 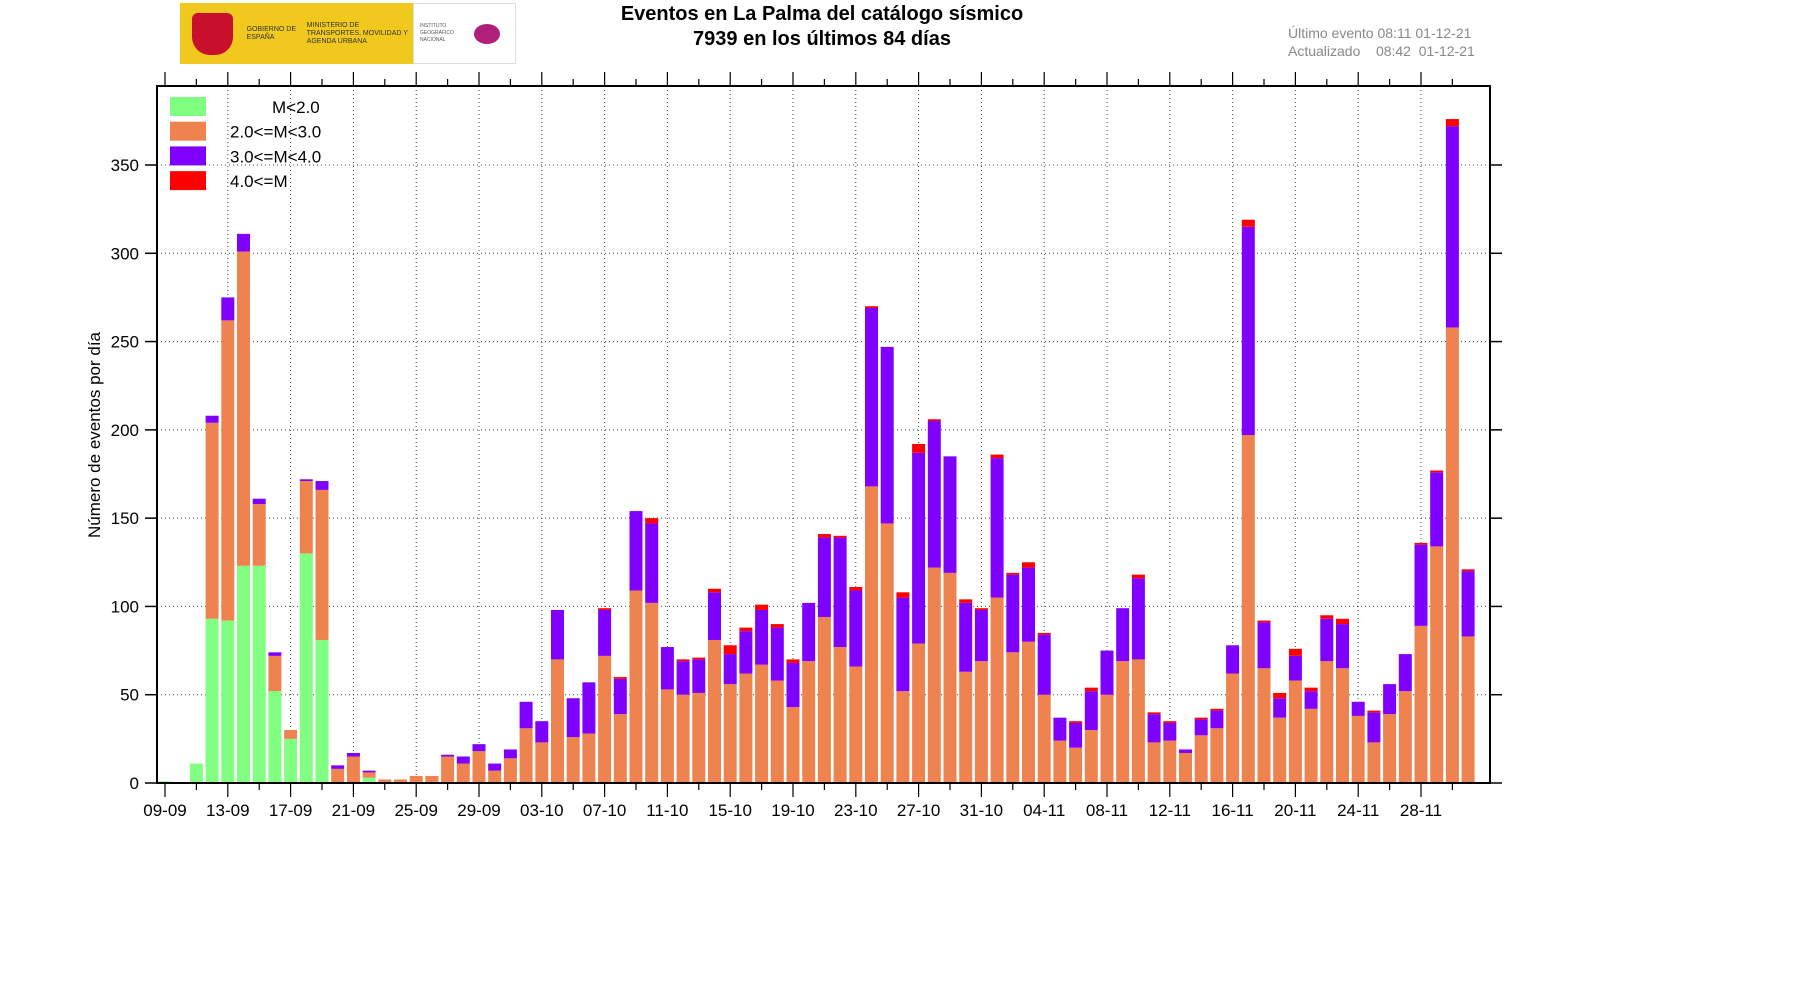 What do you see at coordinates (478, 810) in the screenshot?
I see `x-tick-label: 29-09` at bounding box center [478, 810].